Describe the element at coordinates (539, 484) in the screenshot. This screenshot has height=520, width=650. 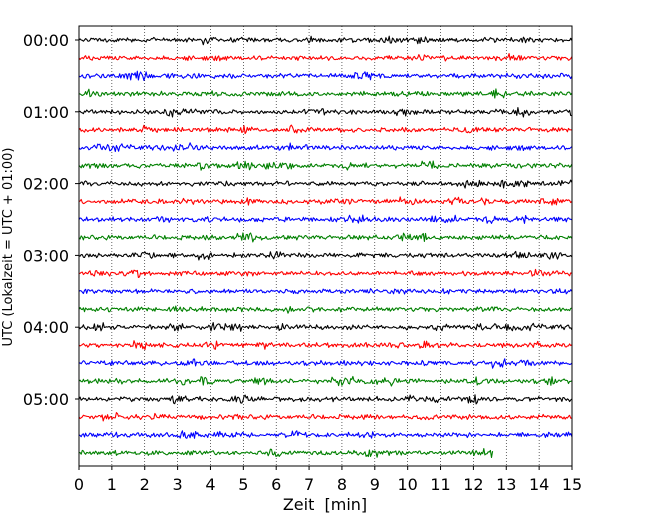
I see `x-tick-label: 14` at that location.